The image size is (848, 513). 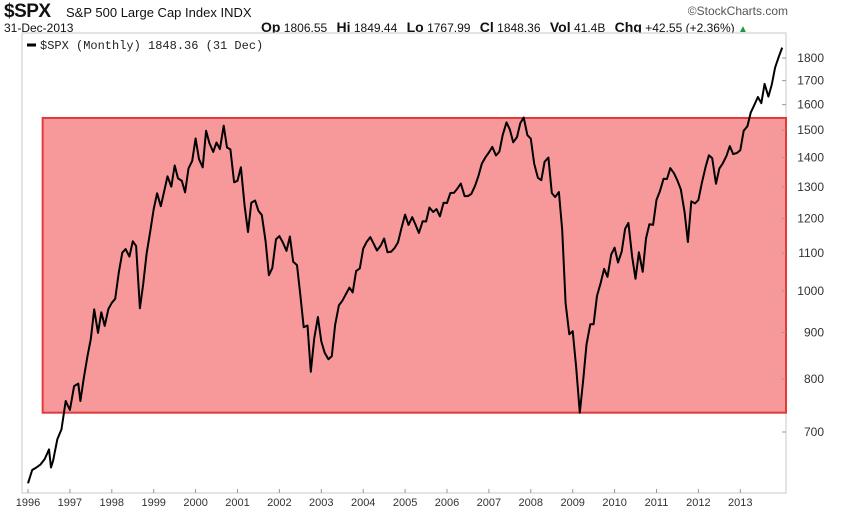 What do you see at coordinates (321, 503) in the screenshot?
I see `x-tick-label: 2003` at bounding box center [321, 503].